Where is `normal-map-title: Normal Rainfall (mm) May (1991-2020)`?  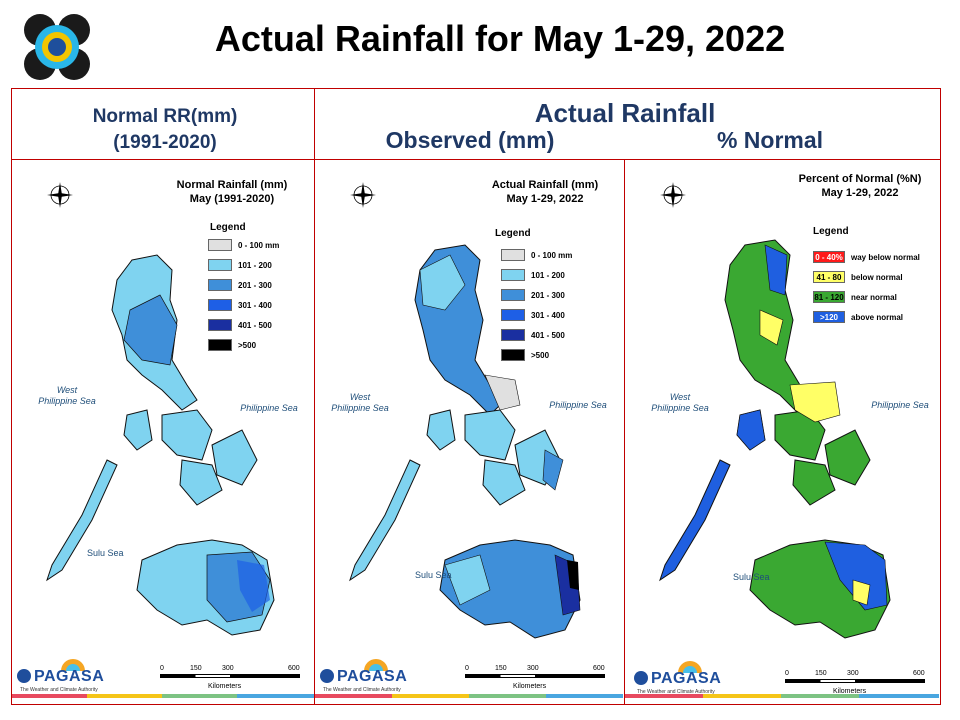 normal-map-title: Normal Rainfall (mm) May (1991-2020) is located at coordinates (232, 192).